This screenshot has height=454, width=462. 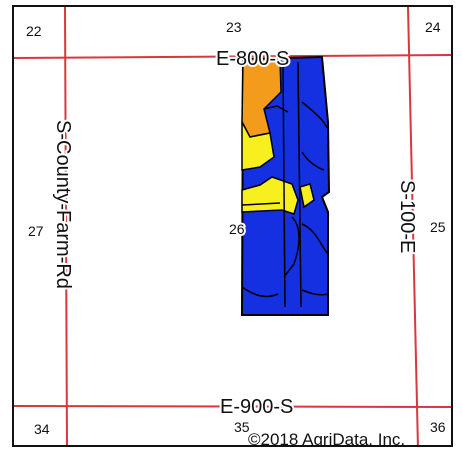 What do you see at coordinates (438, 227) in the screenshot?
I see `section-25: 25` at bounding box center [438, 227].